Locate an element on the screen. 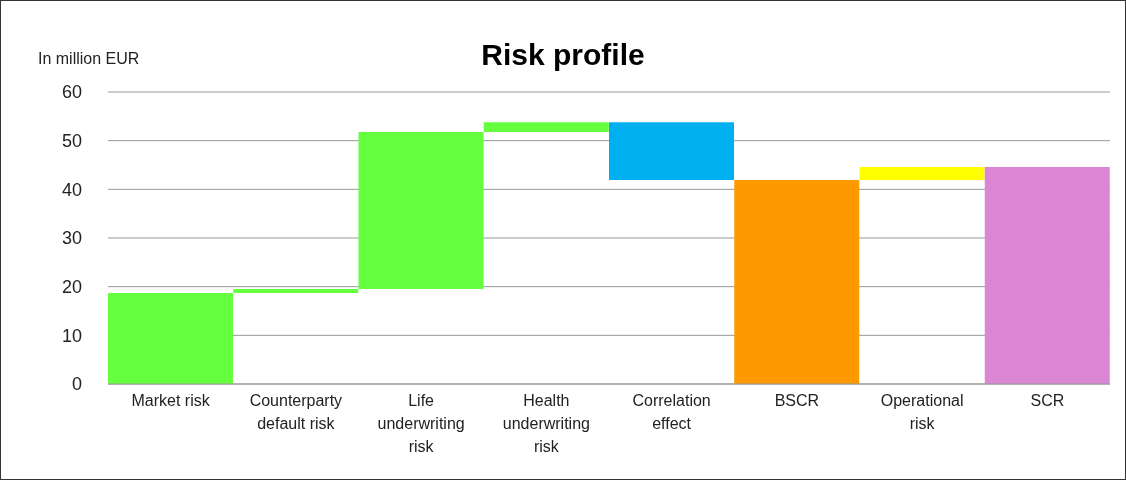  x-tick-label: Life underwriting risk is located at coordinates (421, 423).